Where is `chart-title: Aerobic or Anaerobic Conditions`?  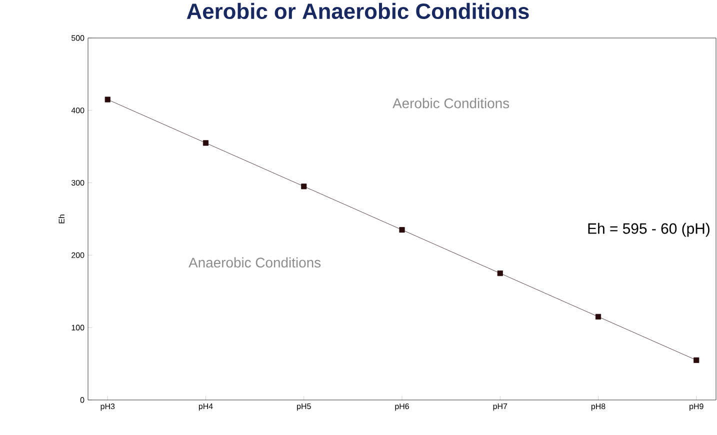
chart-title: Aerobic or Anaerobic Conditions is located at coordinates (357, 11).